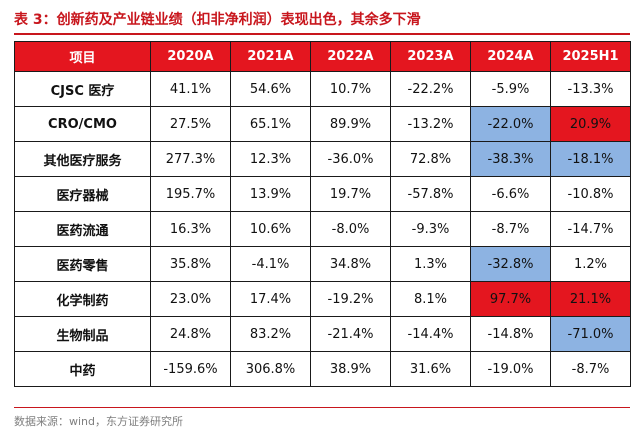 This screenshot has height=448, width=643. Describe the element at coordinates (270, 299) in the screenshot. I see `value-cell: 17.4%` at that location.